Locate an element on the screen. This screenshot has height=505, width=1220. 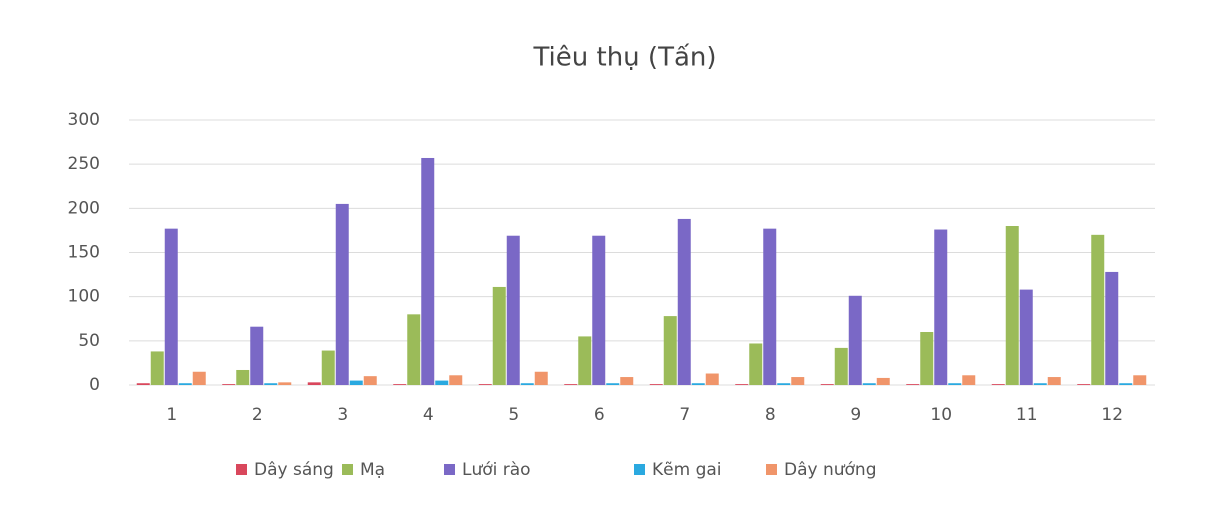
y-tick-label: 250 is located at coordinates (84, 164).